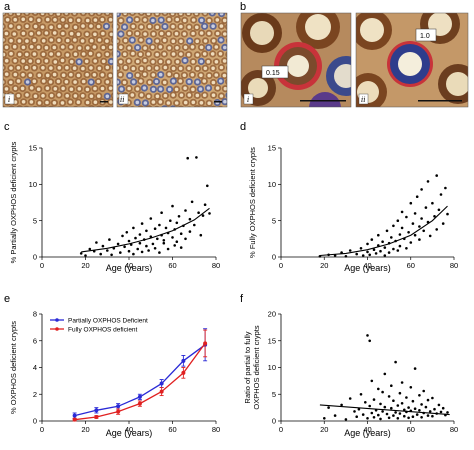  I want to click on micrograph-a-ii: ii, so click(175, 60).